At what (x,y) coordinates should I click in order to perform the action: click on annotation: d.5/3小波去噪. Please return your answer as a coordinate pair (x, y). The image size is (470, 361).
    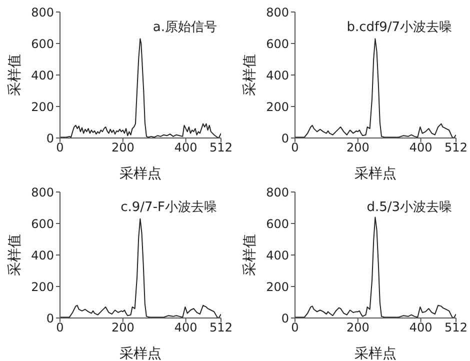
    Looking at the image, I should click on (409, 207).